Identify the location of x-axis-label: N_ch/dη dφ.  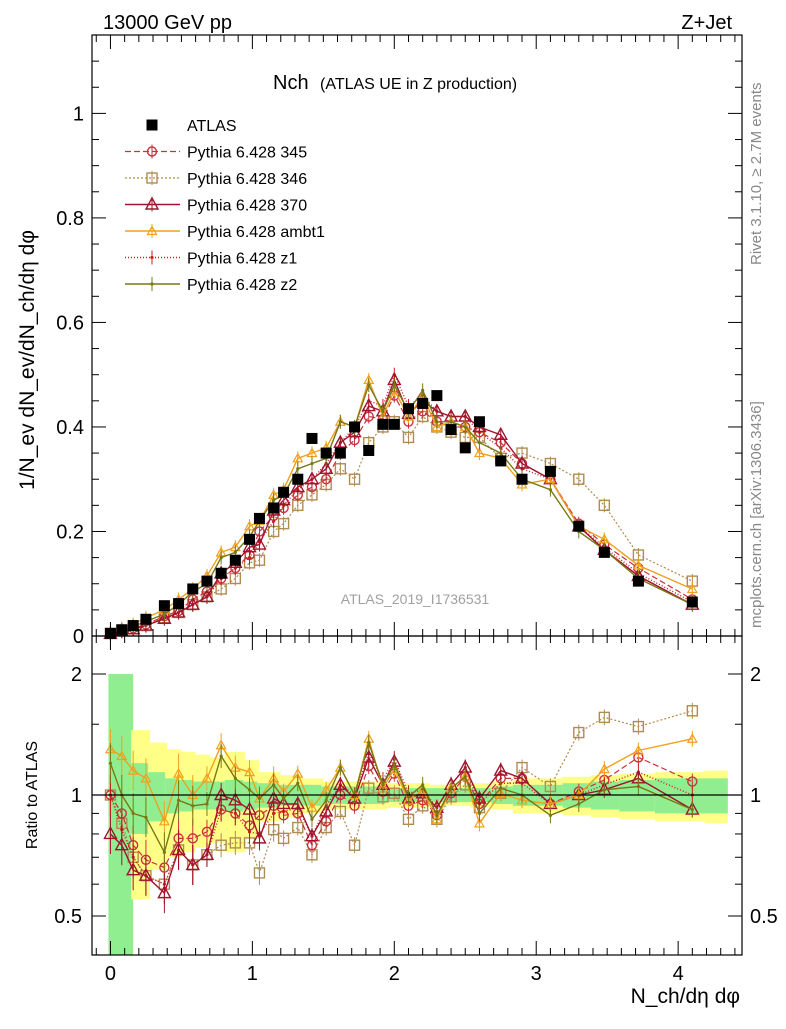
(685, 996).